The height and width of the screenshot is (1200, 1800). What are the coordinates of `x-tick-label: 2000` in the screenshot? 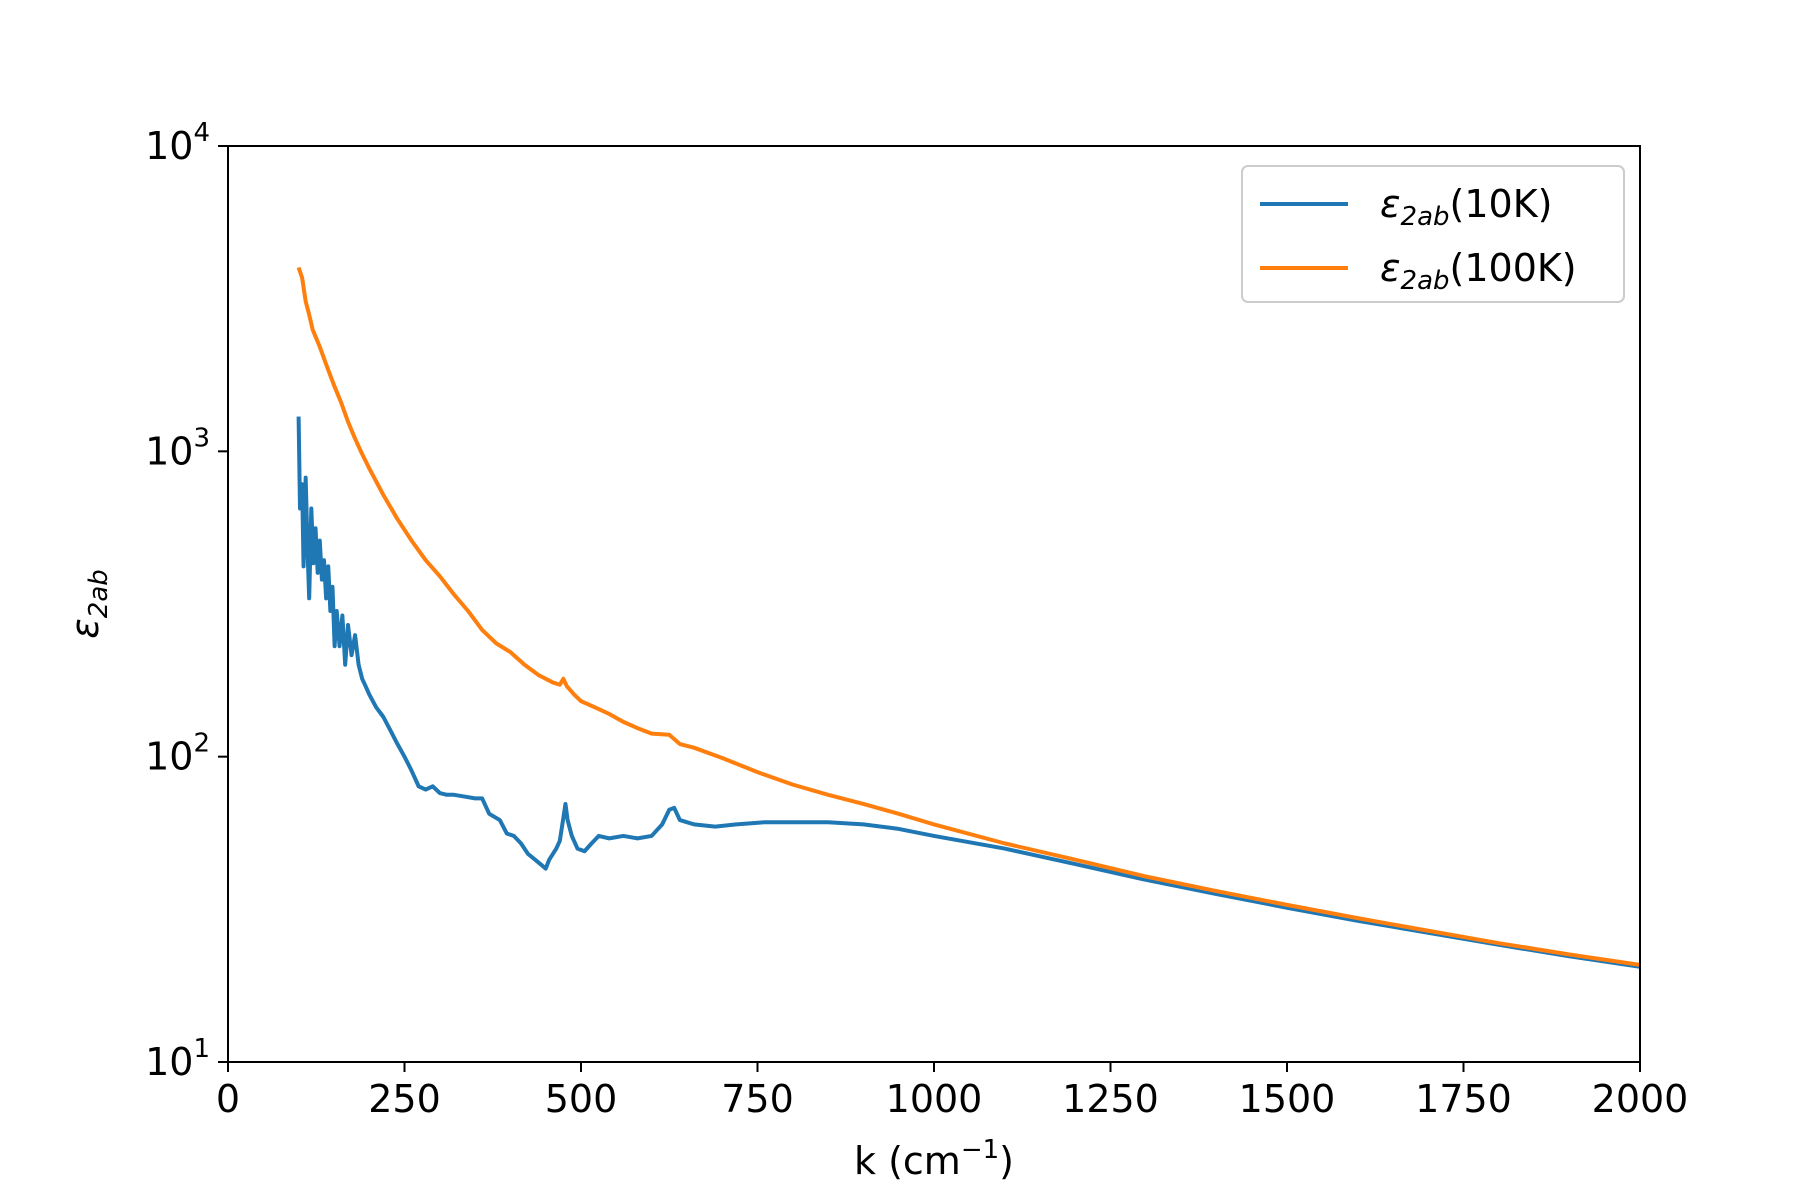 It's located at (1640, 1099).